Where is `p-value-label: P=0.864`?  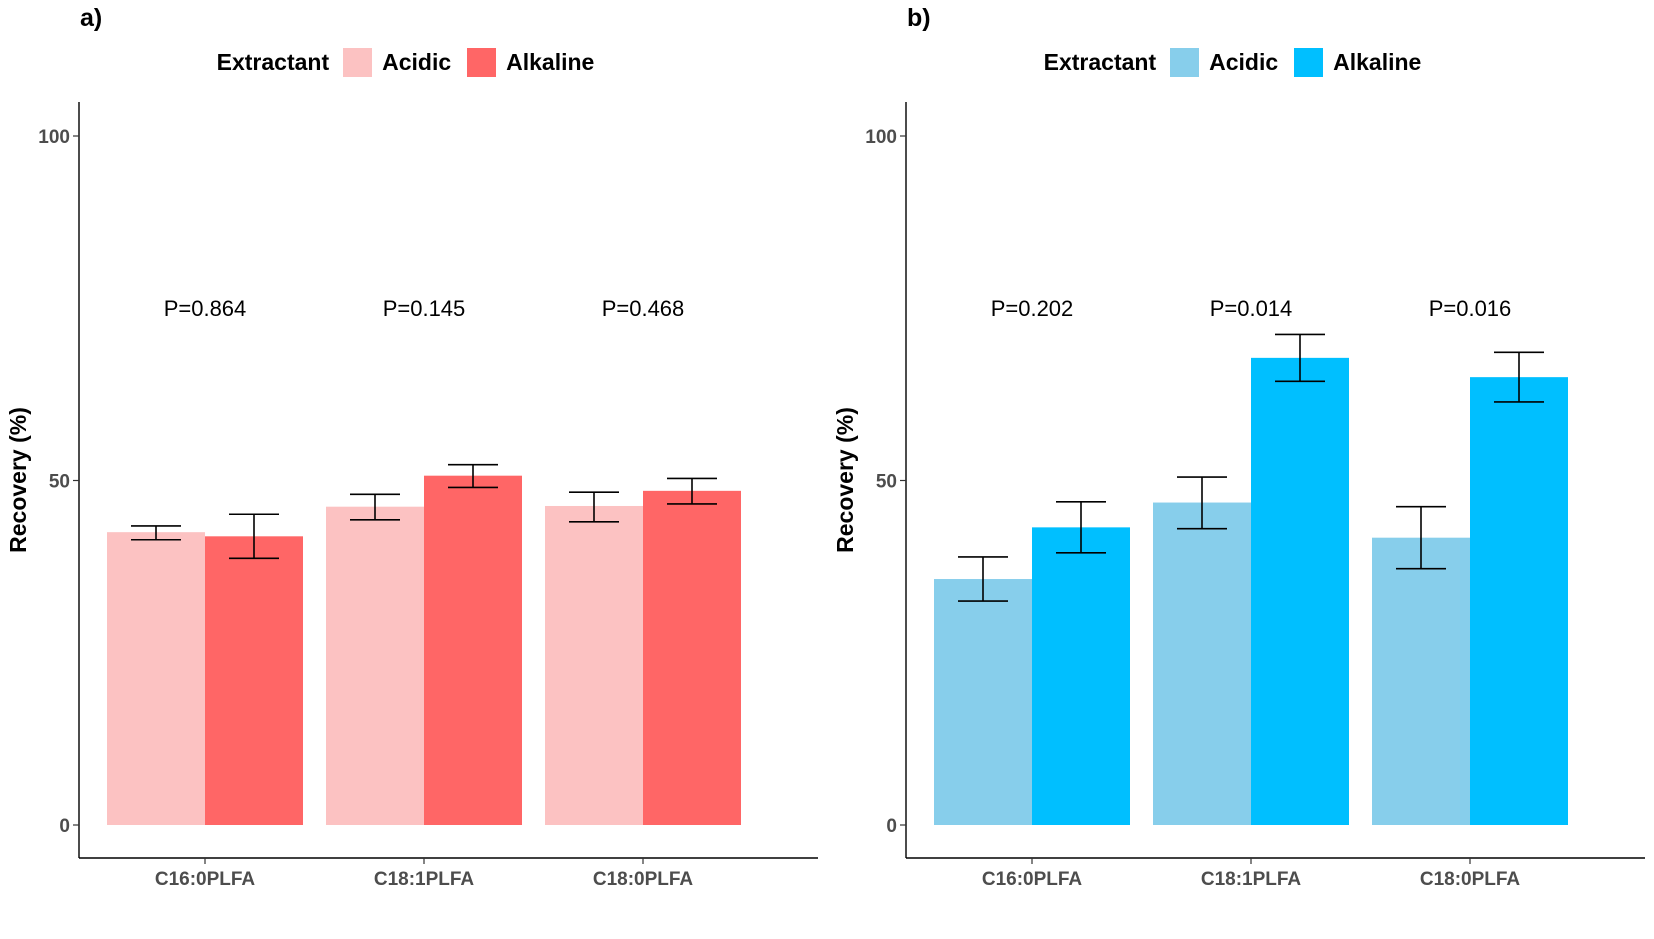
p-value-label: P=0.864 is located at coordinates (205, 308).